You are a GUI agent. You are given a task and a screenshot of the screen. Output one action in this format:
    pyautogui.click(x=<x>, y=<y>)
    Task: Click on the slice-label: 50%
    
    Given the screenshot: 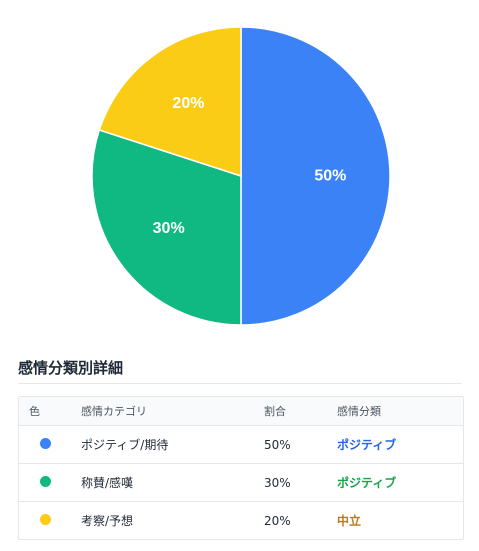 What is the action you would take?
    pyautogui.click(x=330, y=176)
    